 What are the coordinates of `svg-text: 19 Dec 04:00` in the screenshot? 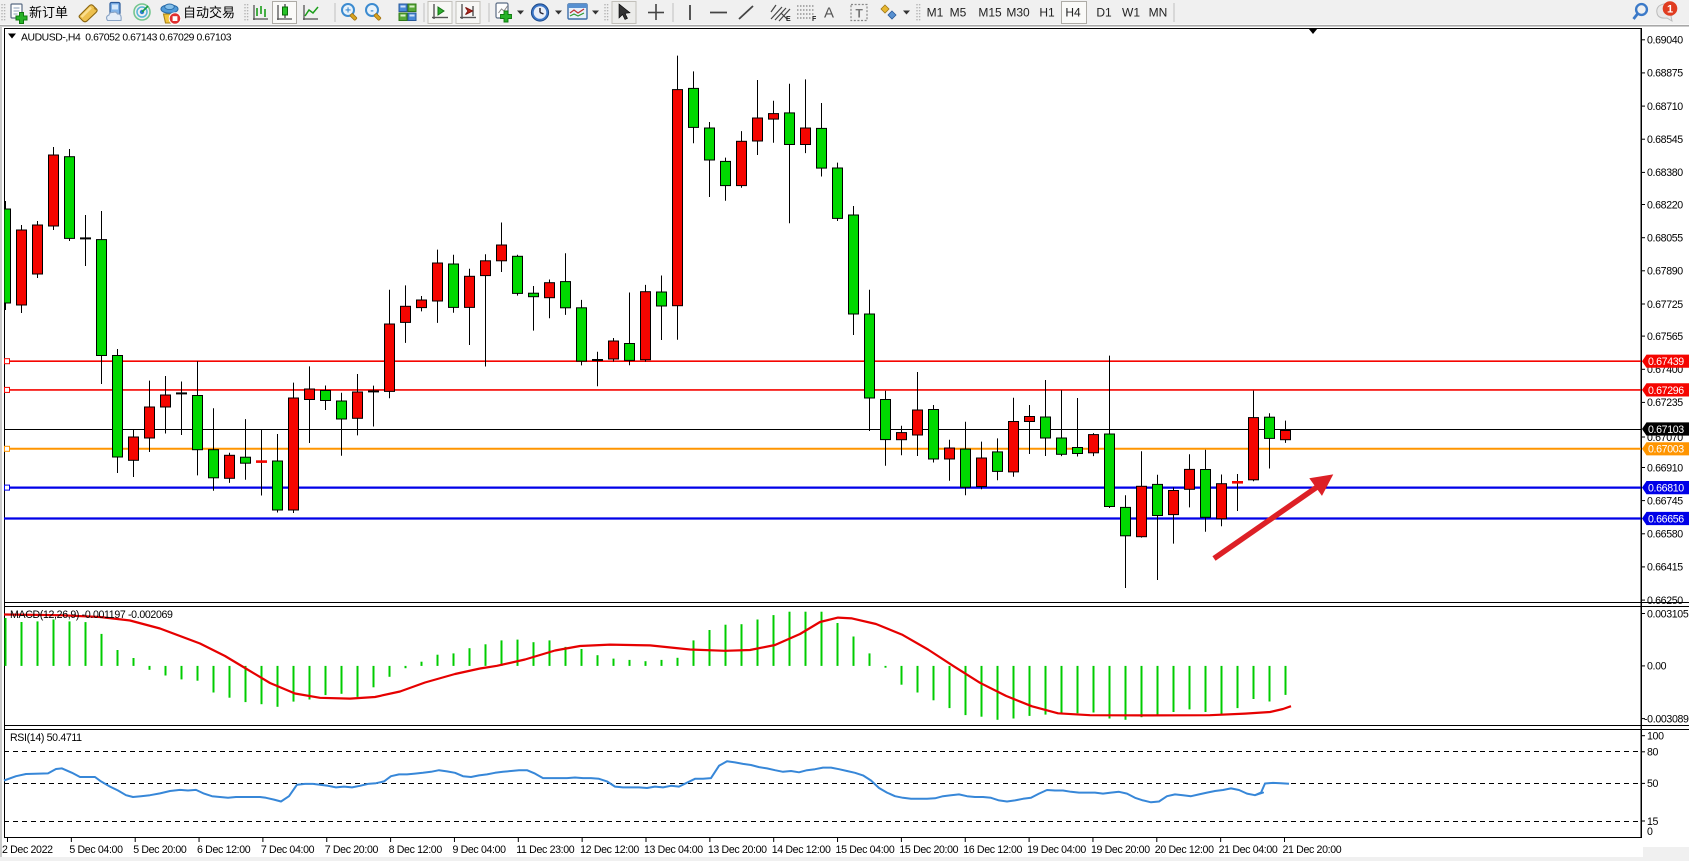 It's located at (1056, 850).